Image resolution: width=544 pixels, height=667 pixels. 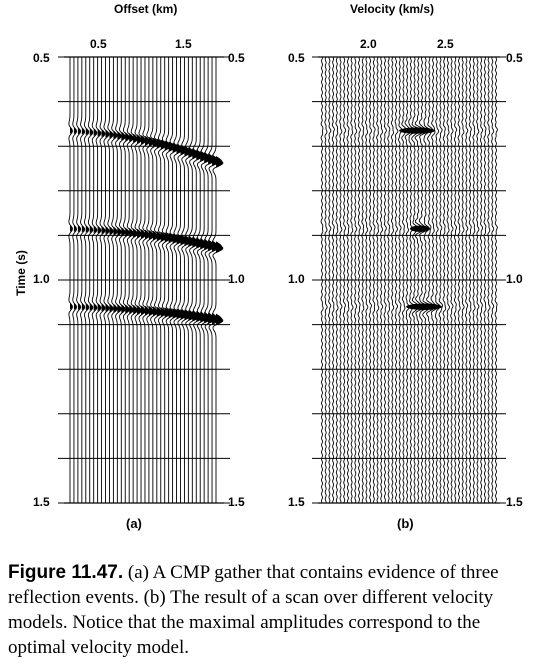 I want to click on panel-a-ytick-left-2: 1.5, so click(x=41, y=502).